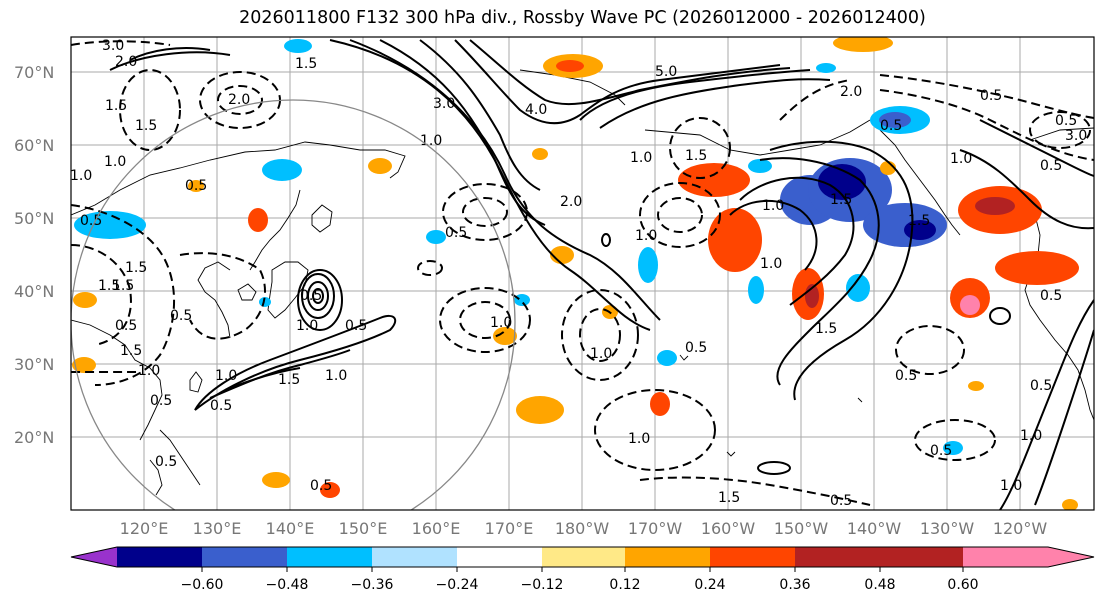 The image size is (1105, 604). Describe the element at coordinates (801, 528) in the screenshot. I see `lon-label: 150°W` at that location.